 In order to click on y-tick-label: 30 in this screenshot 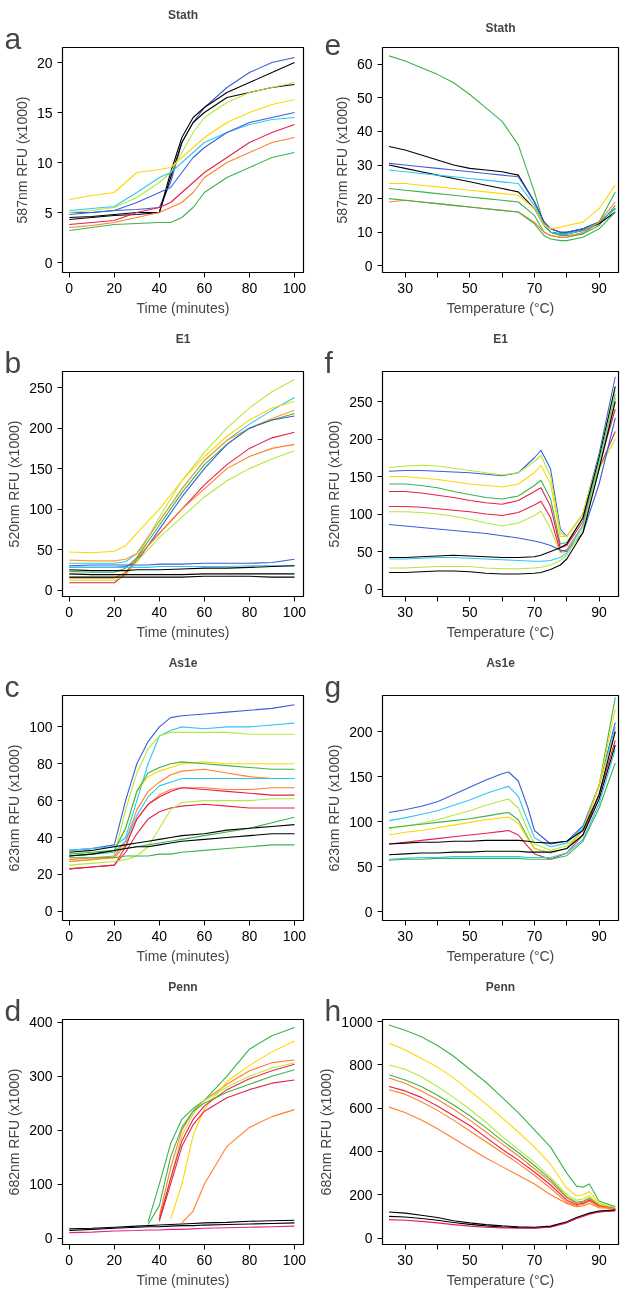, I will do `click(364, 165)`.